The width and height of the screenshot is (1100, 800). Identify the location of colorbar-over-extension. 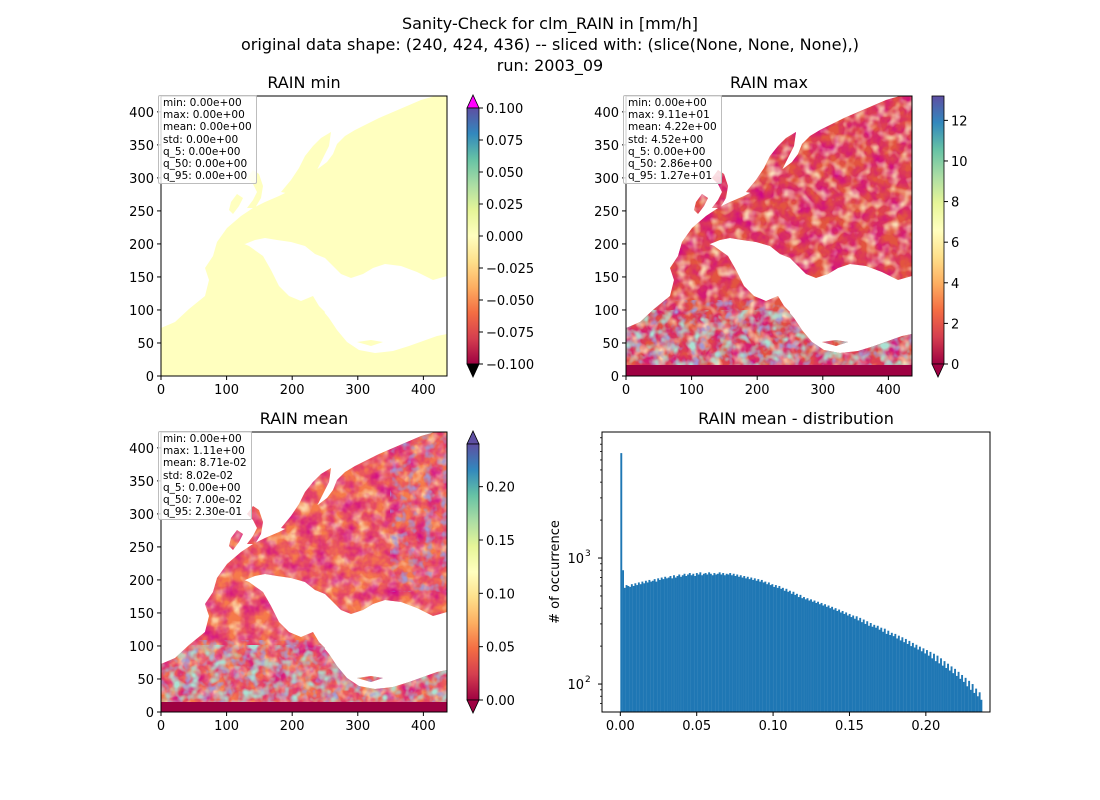
(473, 437).